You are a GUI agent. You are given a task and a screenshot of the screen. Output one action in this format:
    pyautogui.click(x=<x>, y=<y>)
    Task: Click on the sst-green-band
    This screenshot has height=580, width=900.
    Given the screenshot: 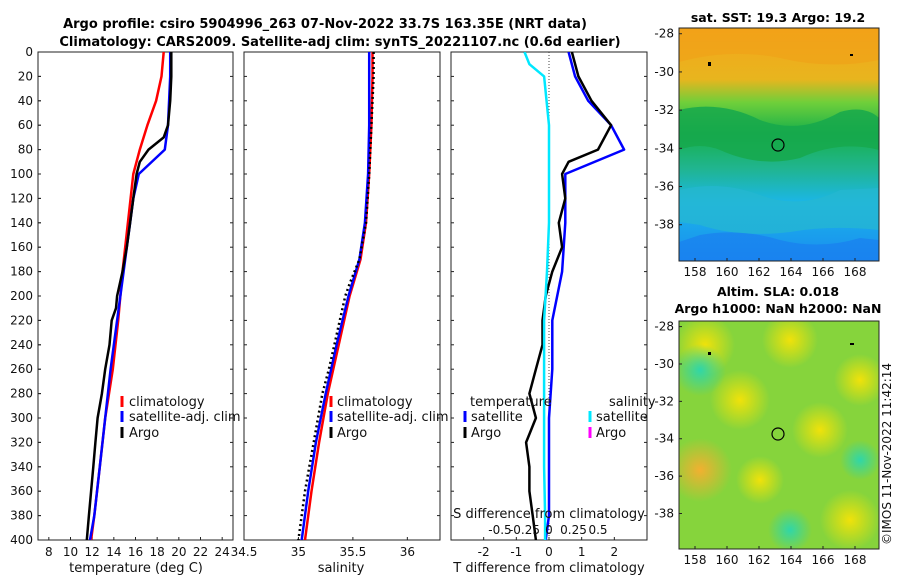 What is the action you would take?
    pyautogui.click(x=779, y=134)
    